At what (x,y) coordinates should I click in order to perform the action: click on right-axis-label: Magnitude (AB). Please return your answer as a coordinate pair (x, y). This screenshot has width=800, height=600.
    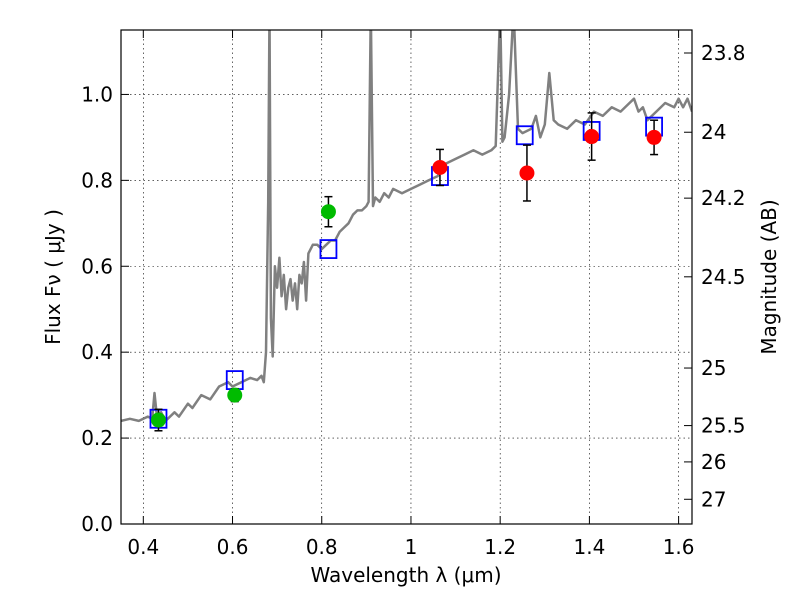
    Looking at the image, I should click on (769, 276).